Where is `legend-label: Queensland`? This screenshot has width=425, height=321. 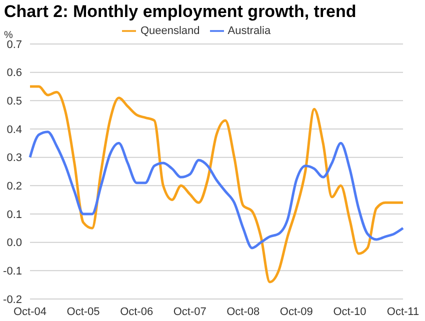 legend-label: Queensland is located at coordinates (170, 30).